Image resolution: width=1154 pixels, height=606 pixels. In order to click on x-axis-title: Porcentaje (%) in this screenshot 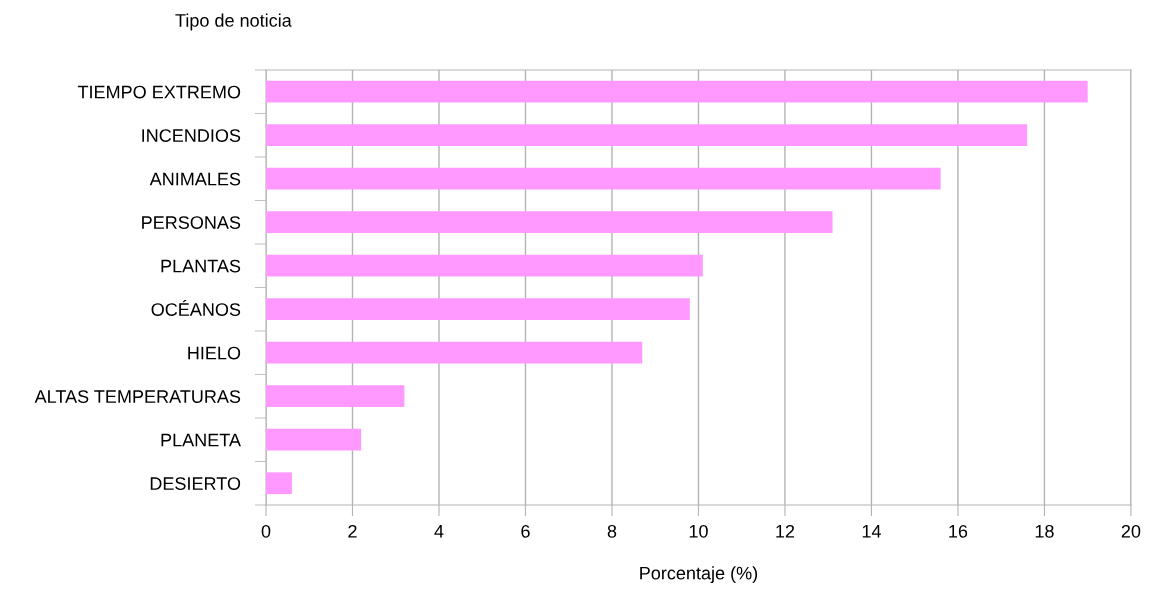, I will do `click(699, 575)`.